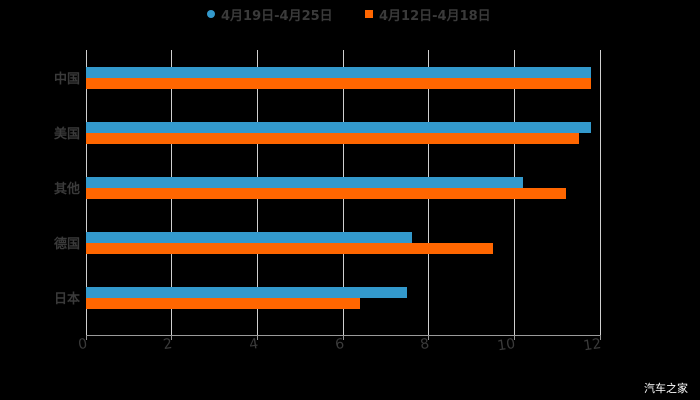  What do you see at coordinates (66, 299) in the screenshot?
I see `category-label: 日本` at bounding box center [66, 299].